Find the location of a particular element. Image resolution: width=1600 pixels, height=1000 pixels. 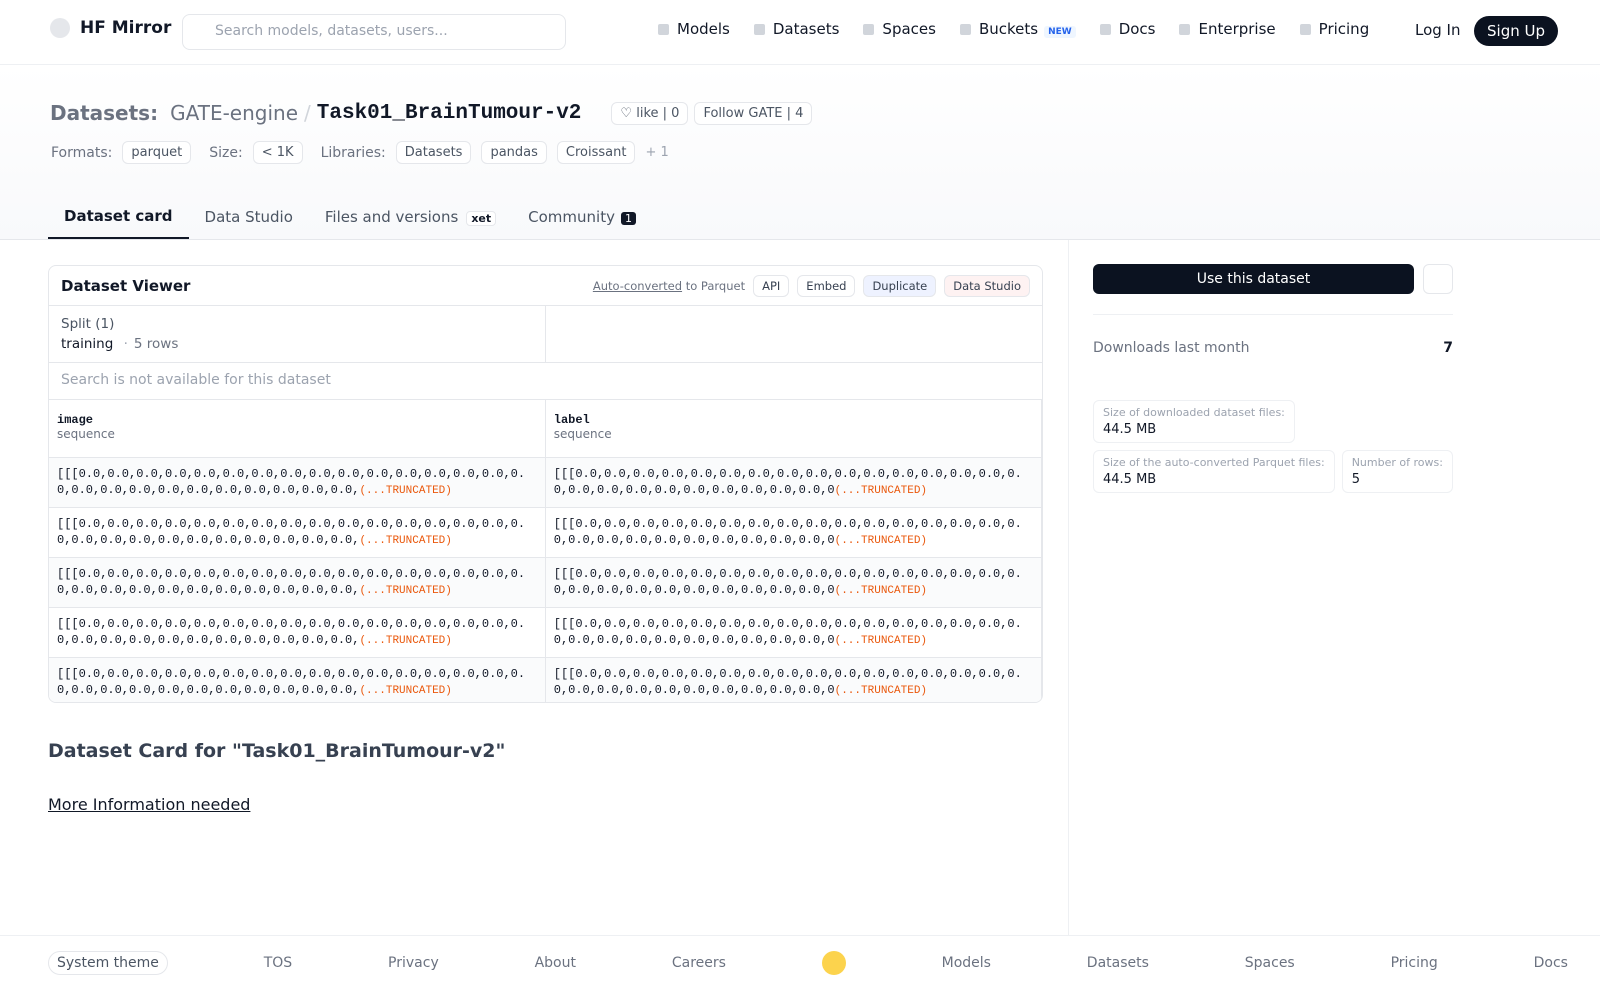

library-tag: Datasets is located at coordinates (433, 152).